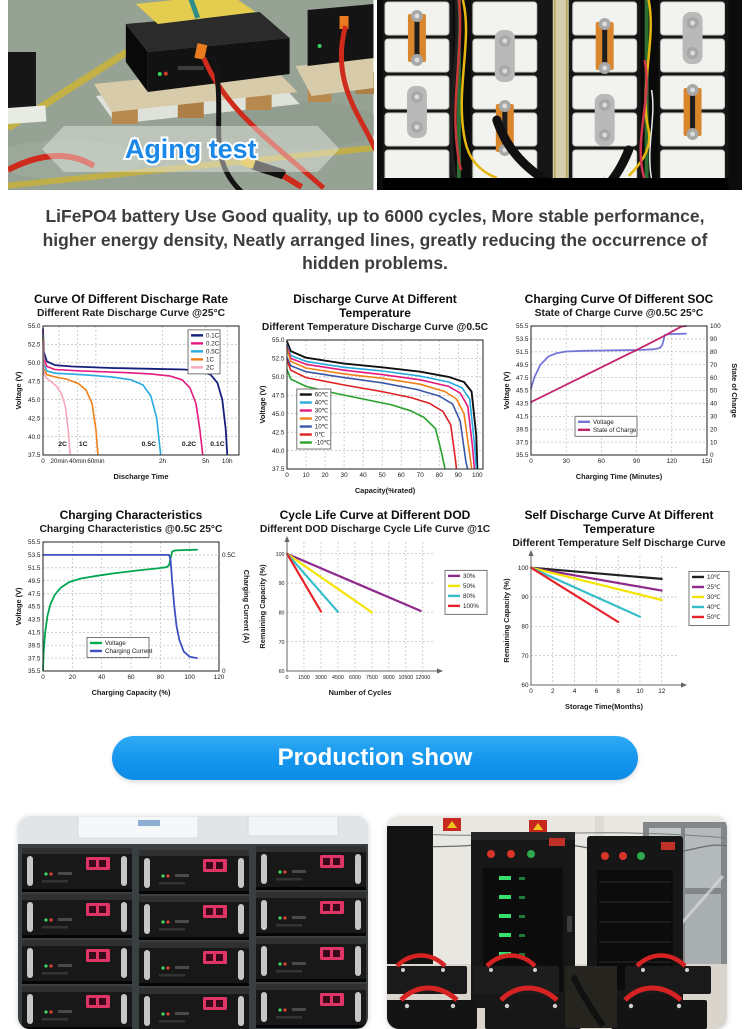 The image size is (750, 1029). What do you see at coordinates (355, 678) in the screenshot?
I see `svg-text: 6000` at bounding box center [355, 678].